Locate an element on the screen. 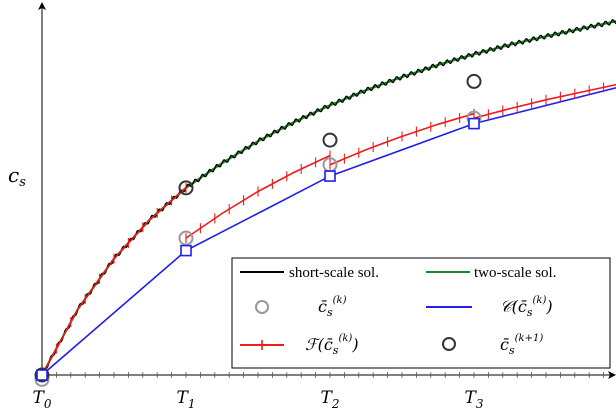 This screenshot has height=413, width=616. x-tick-label-2: T2 is located at coordinates (330, 399).